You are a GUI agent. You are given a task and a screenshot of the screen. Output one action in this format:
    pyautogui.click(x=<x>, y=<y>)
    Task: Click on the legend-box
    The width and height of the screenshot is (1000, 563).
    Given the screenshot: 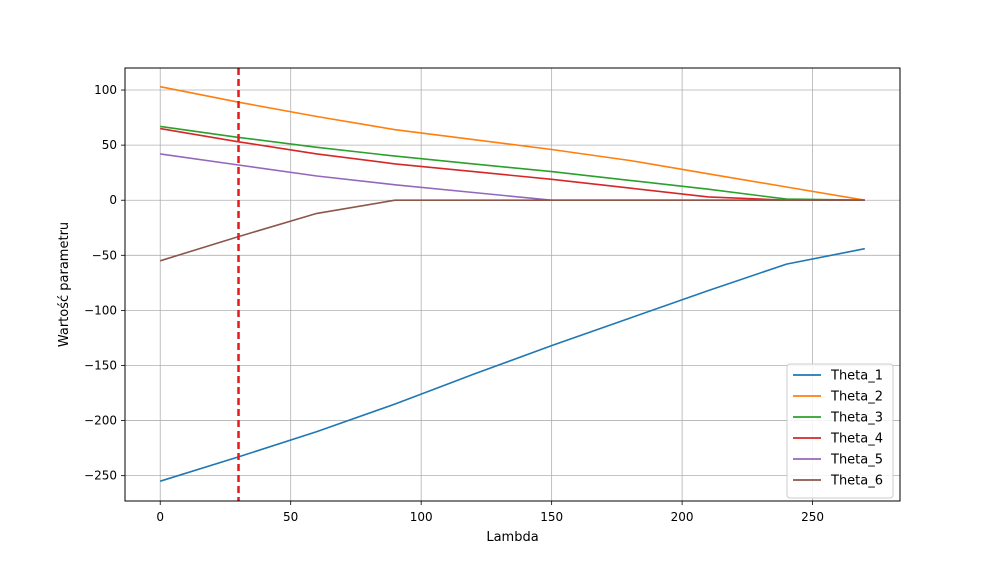 What is the action you would take?
    pyautogui.click(x=840, y=431)
    